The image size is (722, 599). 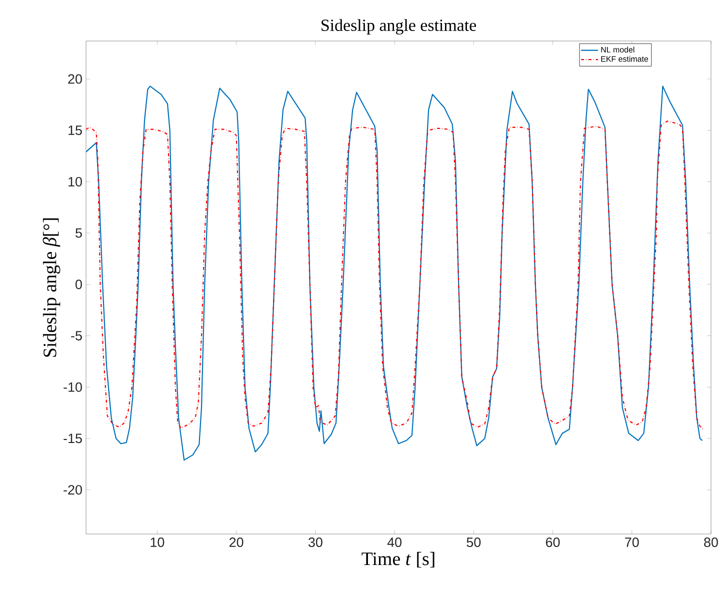 What do you see at coordinates (398, 560) in the screenshot?
I see `x-axis-title: Time t [s]` at bounding box center [398, 560].